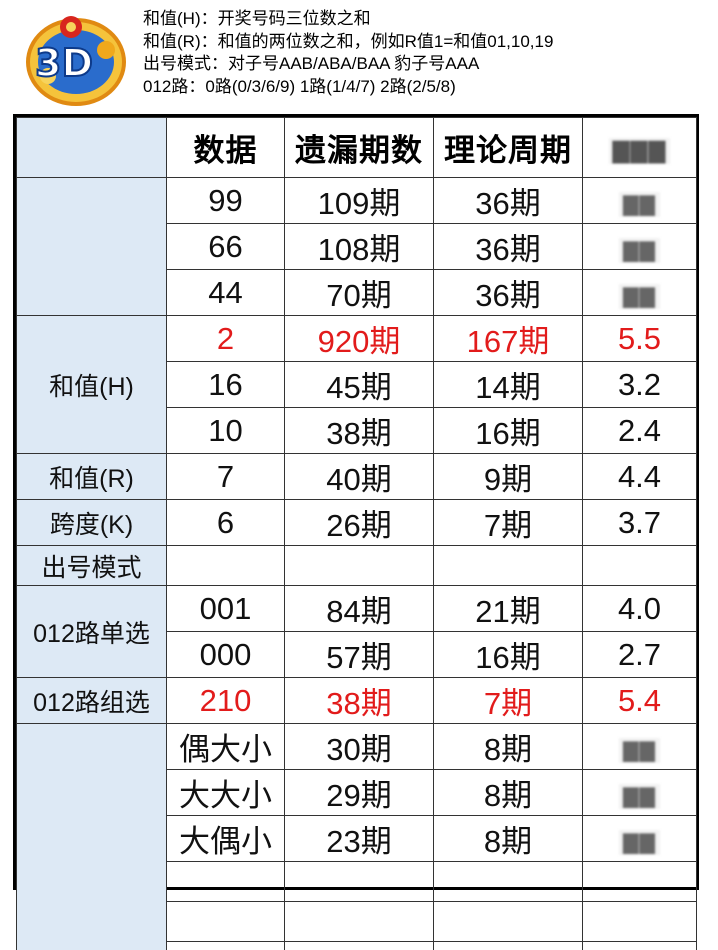  I want to click on table-row, so click(357, 945).